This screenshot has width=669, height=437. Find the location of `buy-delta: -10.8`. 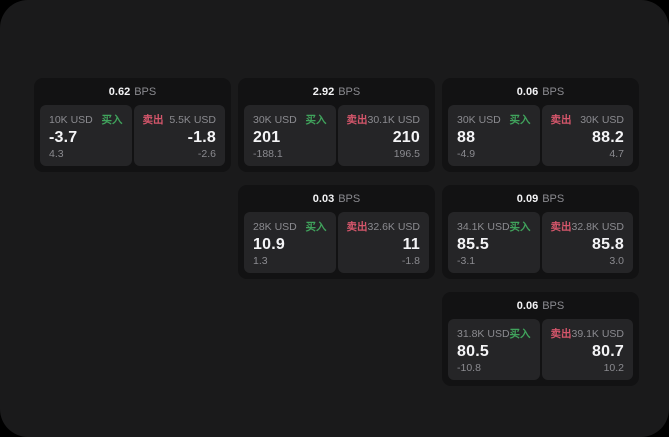

buy-delta: -10.8 is located at coordinates (469, 368).